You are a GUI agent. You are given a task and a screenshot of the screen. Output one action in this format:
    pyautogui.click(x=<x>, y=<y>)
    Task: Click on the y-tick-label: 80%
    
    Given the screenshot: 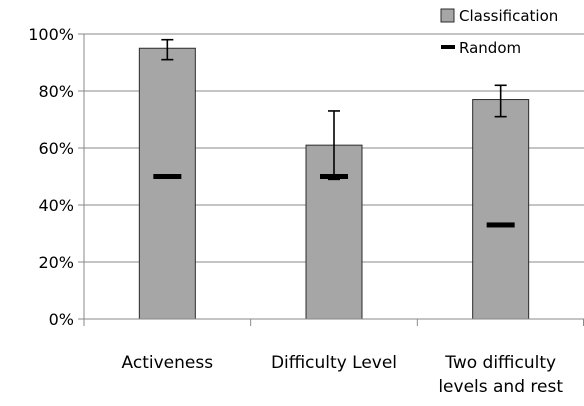 What is the action you would take?
    pyautogui.click(x=56, y=91)
    